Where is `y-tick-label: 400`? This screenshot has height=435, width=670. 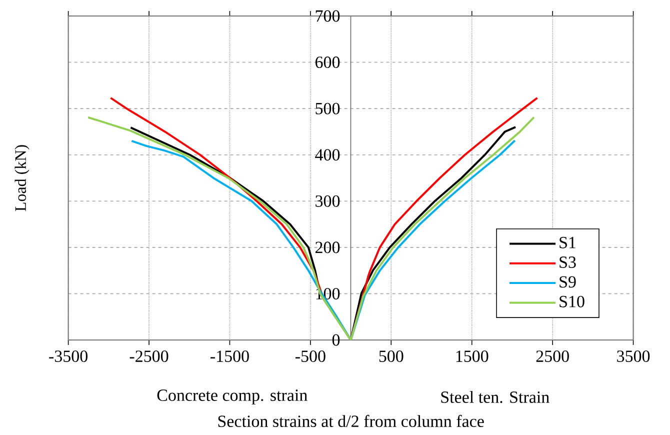
y-tick-label: 400 is located at coordinates (327, 155).